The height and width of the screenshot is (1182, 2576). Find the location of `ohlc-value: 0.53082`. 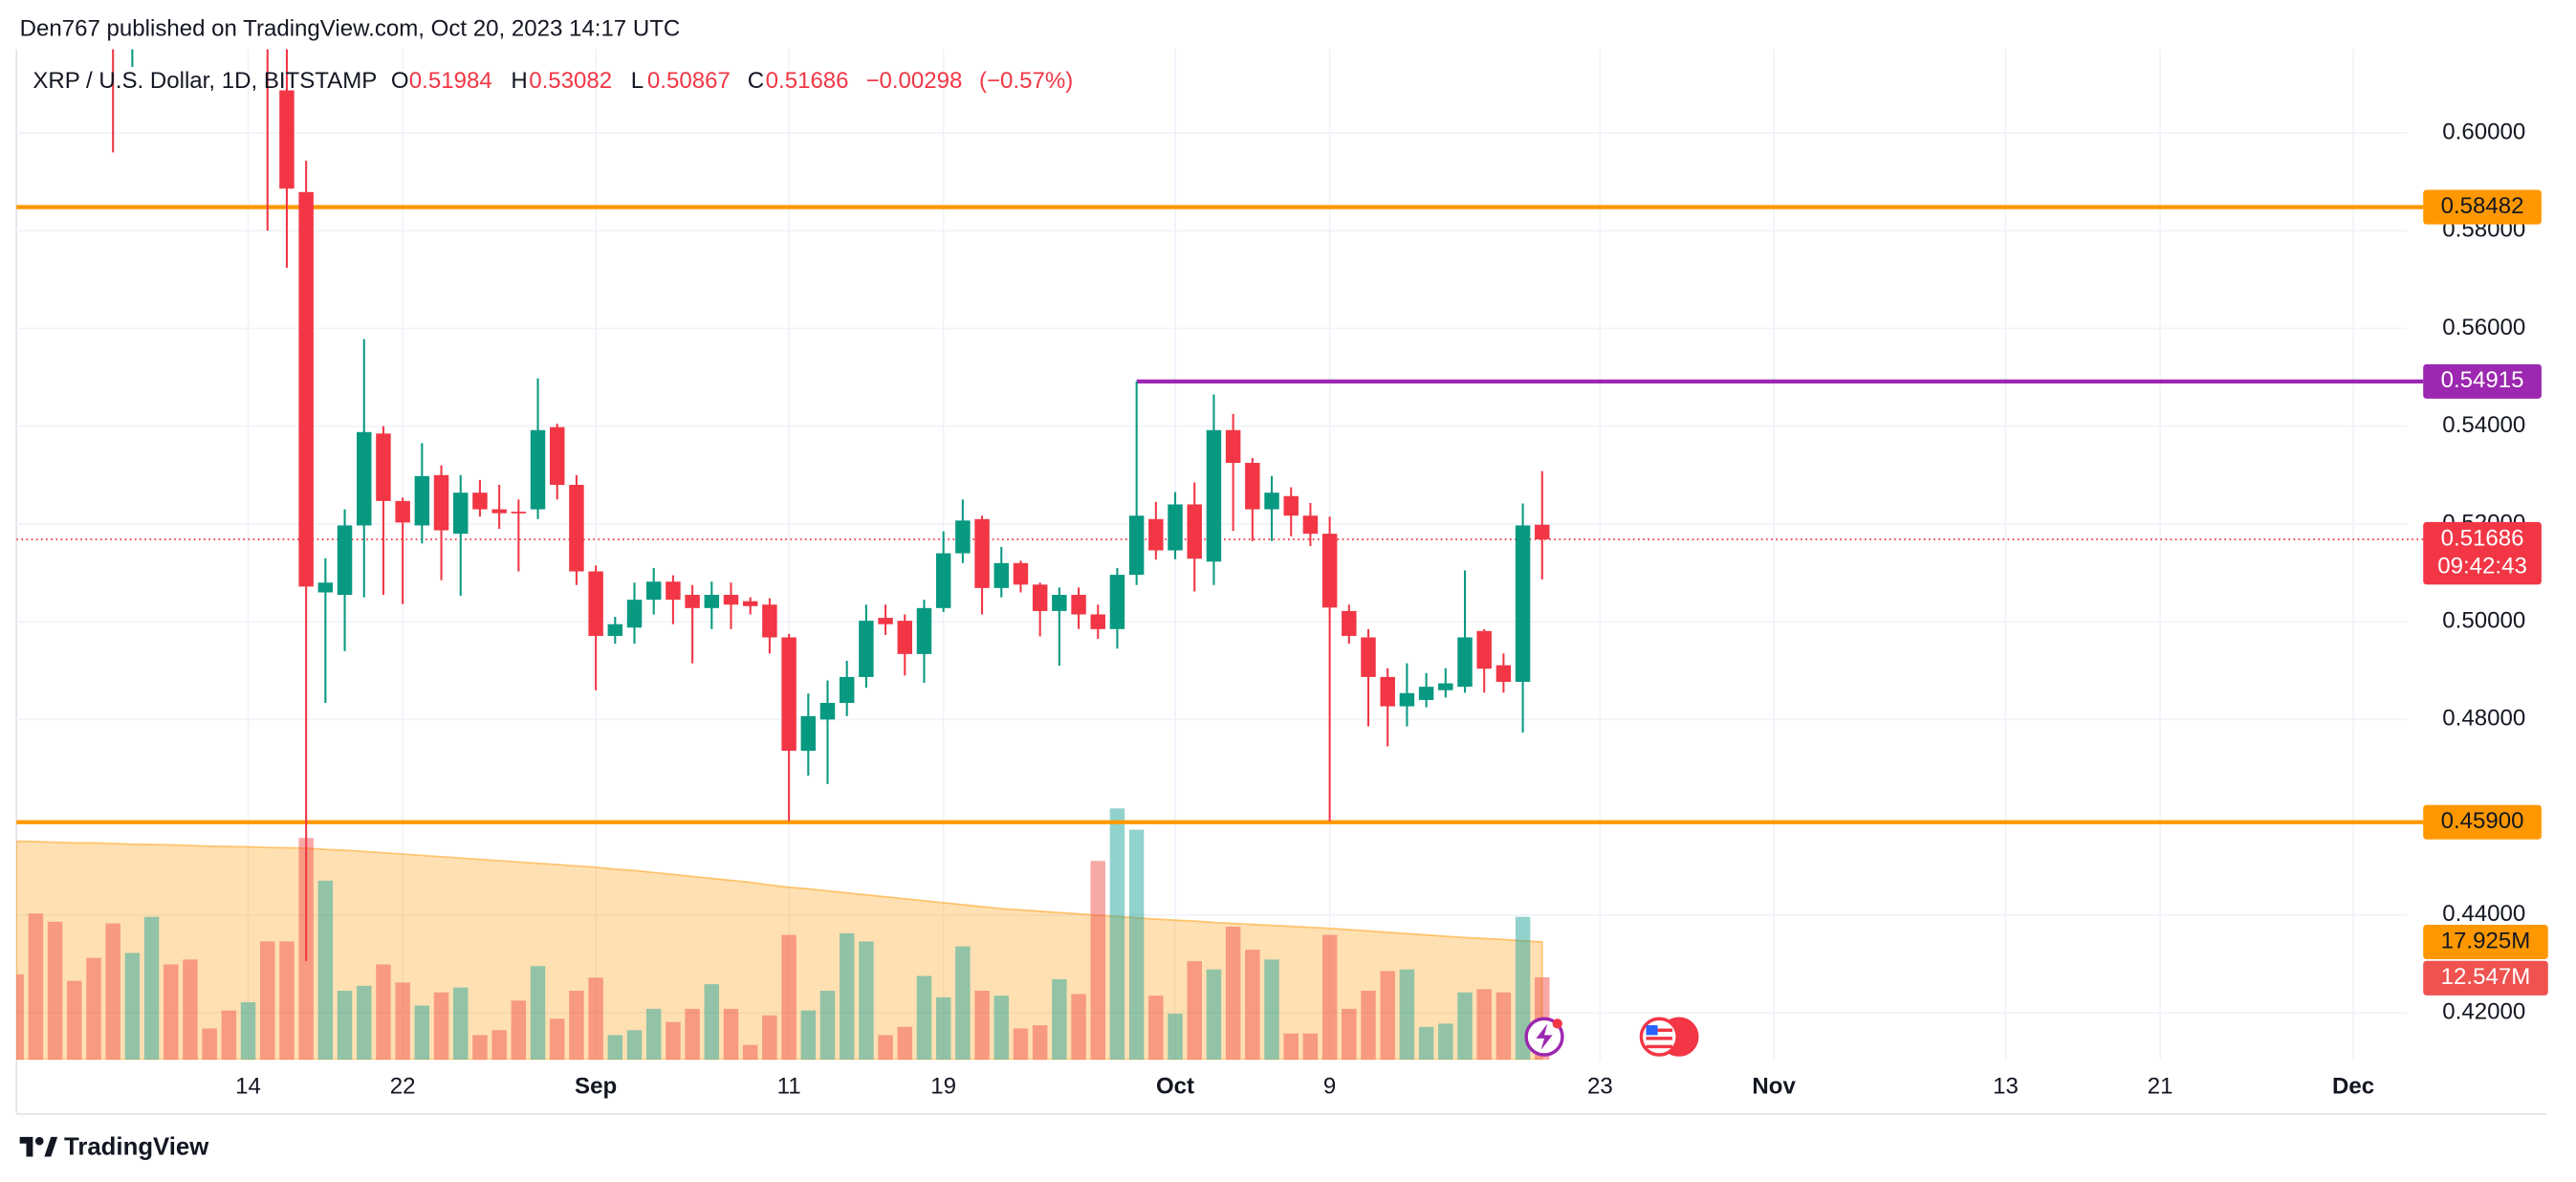

ohlc-value: 0.53082 is located at coordinates (570, 81).